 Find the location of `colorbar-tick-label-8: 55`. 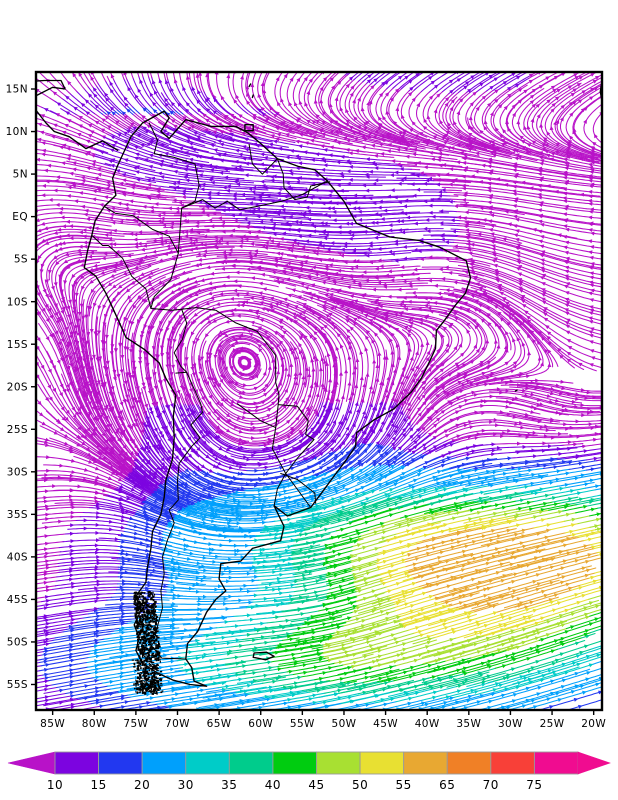

colorbar-tick-label-8: 55 is located at coordinates (404, 785).